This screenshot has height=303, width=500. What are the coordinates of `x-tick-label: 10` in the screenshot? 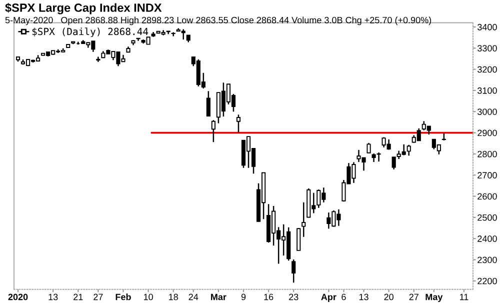 It's located at (148, 297).